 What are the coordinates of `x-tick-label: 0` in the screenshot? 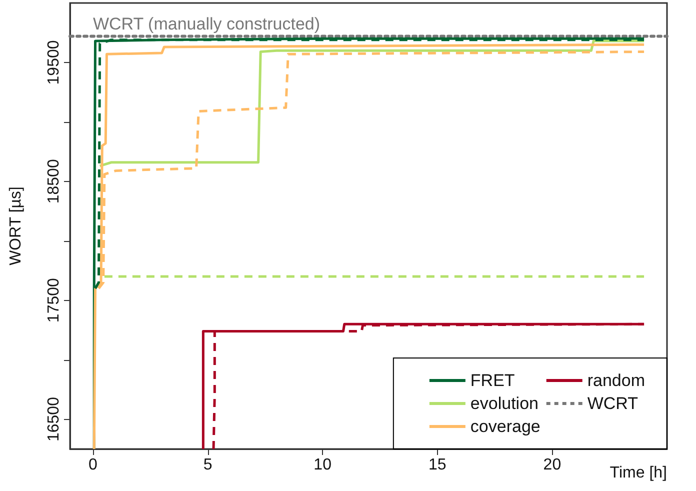 It's located at (93, 465).